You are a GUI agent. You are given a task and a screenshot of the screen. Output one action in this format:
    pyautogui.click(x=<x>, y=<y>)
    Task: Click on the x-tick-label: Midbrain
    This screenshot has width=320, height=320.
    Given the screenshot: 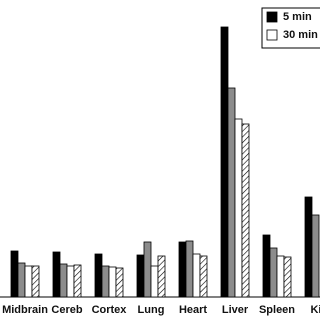 What is the action you would take?
    pyautogui.click(x=25, y=310)
    